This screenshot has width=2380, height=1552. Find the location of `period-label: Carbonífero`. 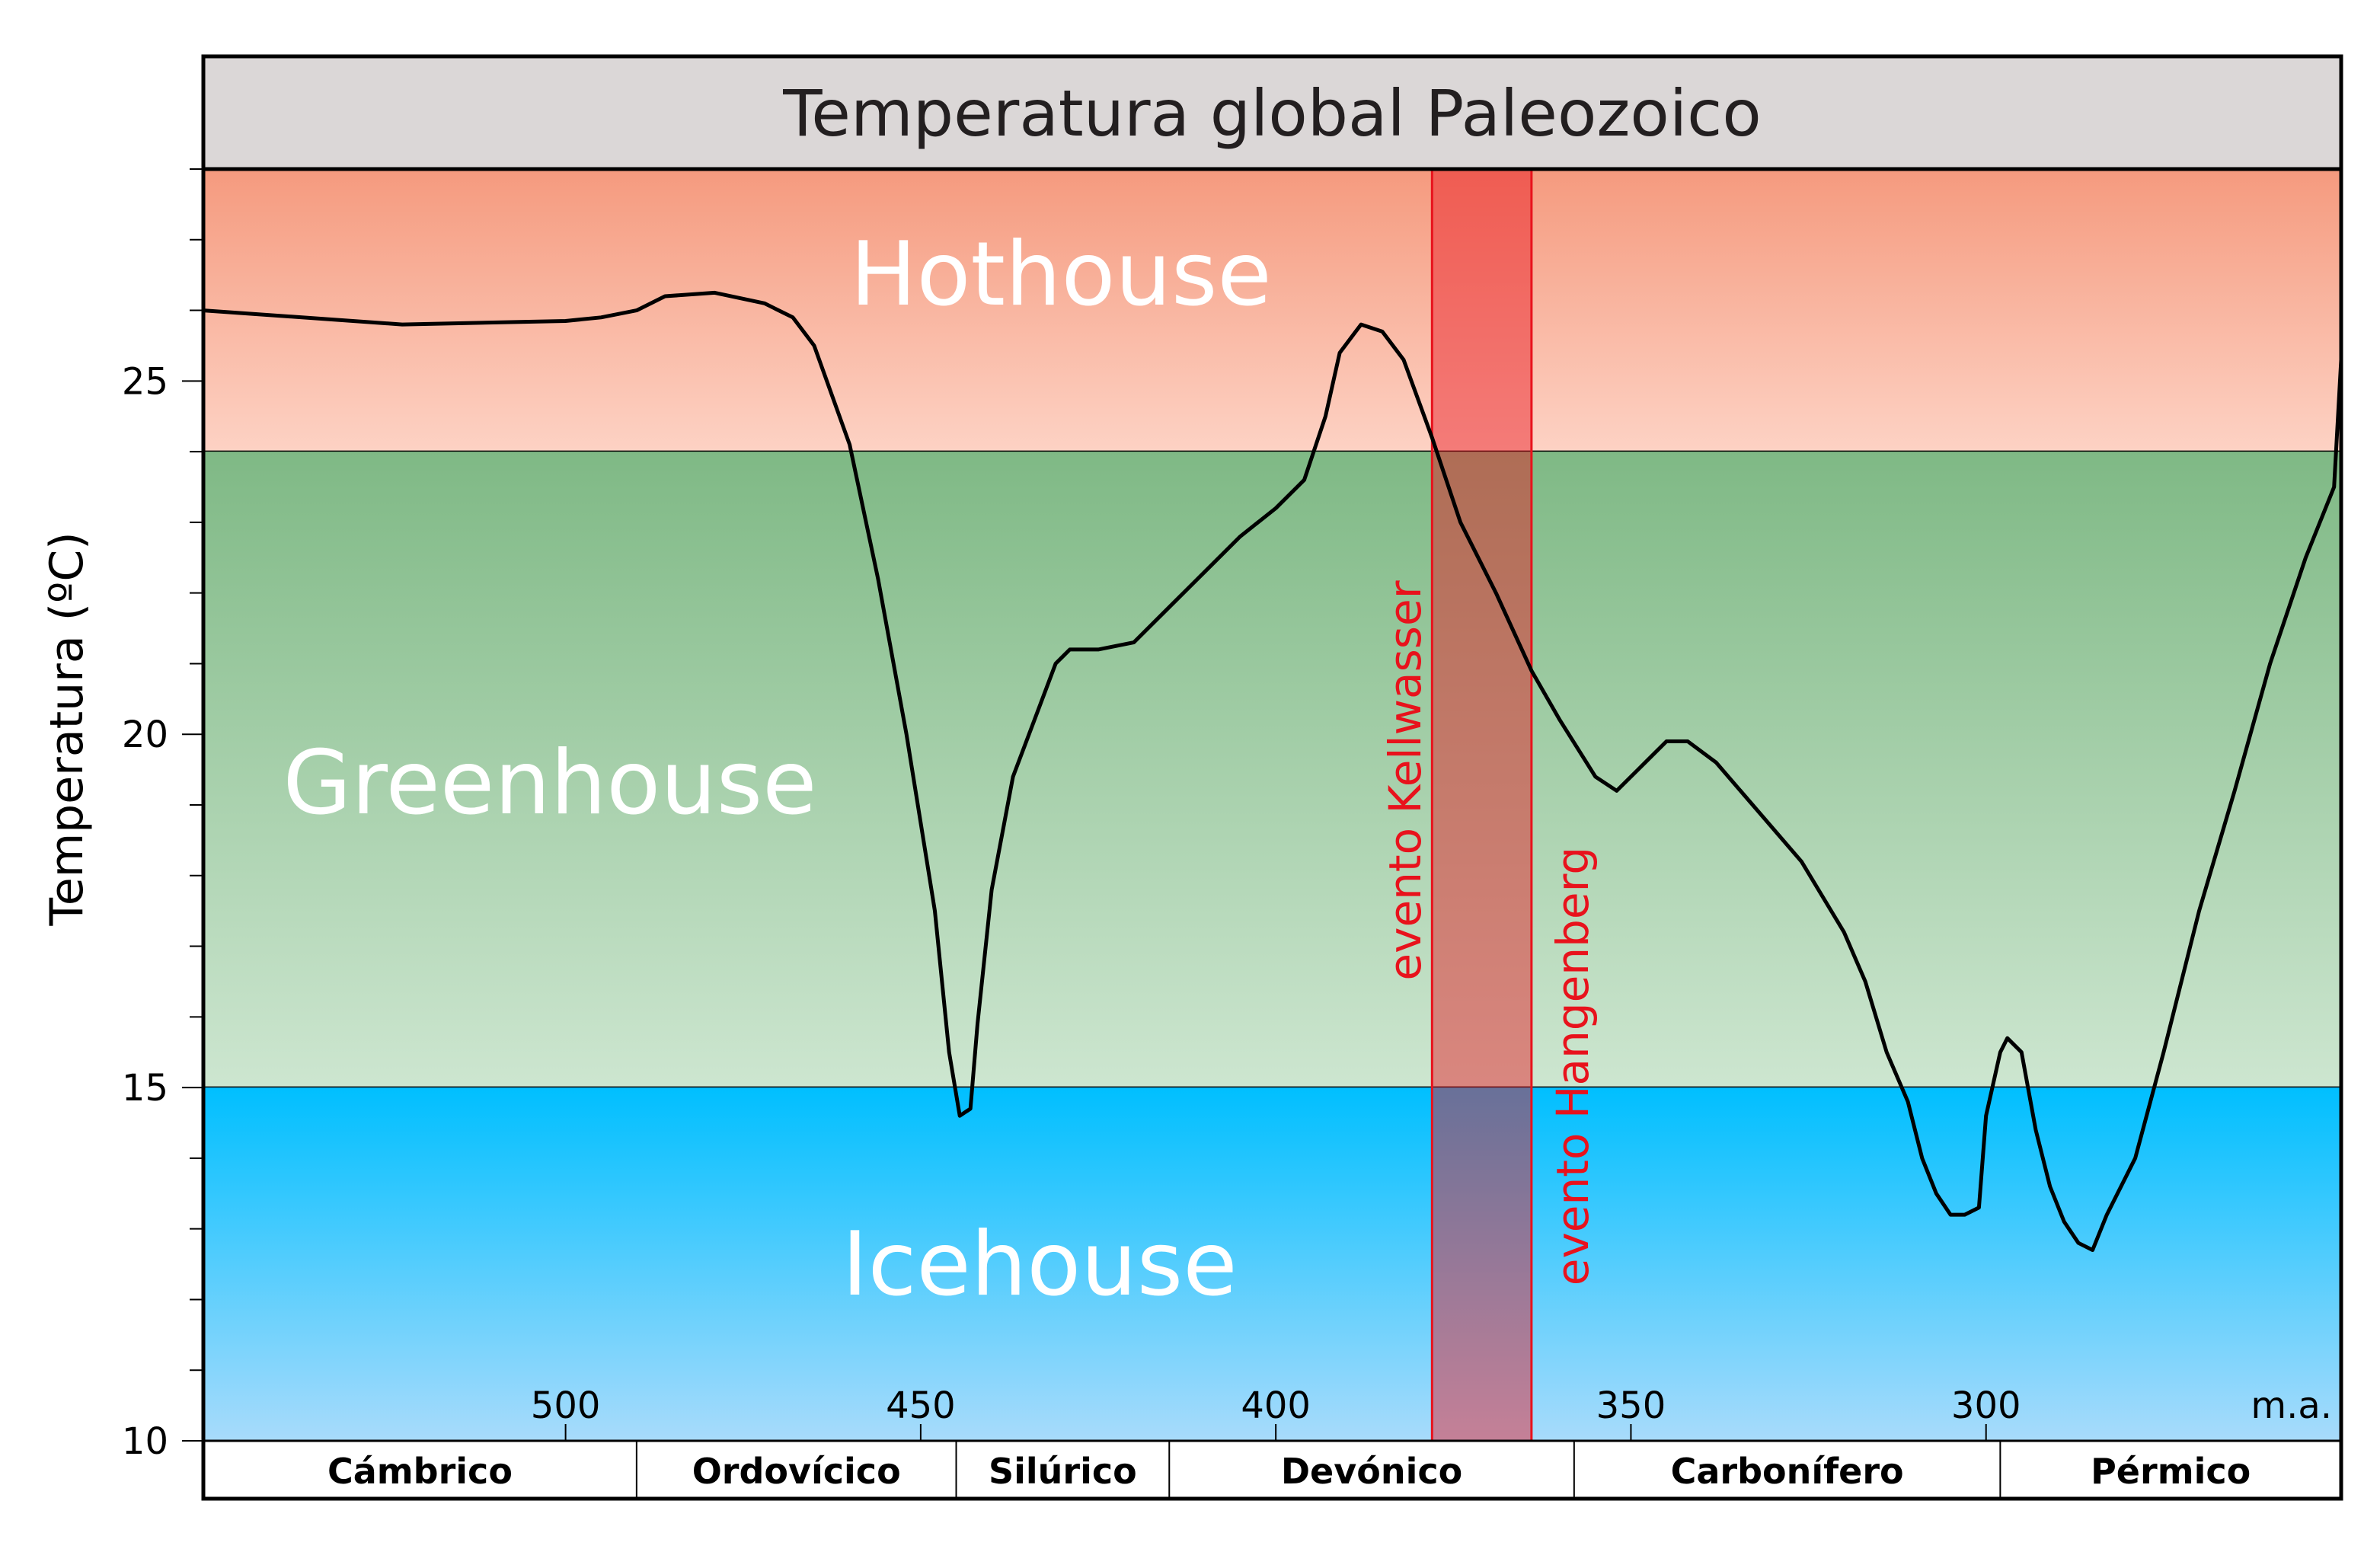

period-label: Carbonífero is located at coordinates (1787, 1471).